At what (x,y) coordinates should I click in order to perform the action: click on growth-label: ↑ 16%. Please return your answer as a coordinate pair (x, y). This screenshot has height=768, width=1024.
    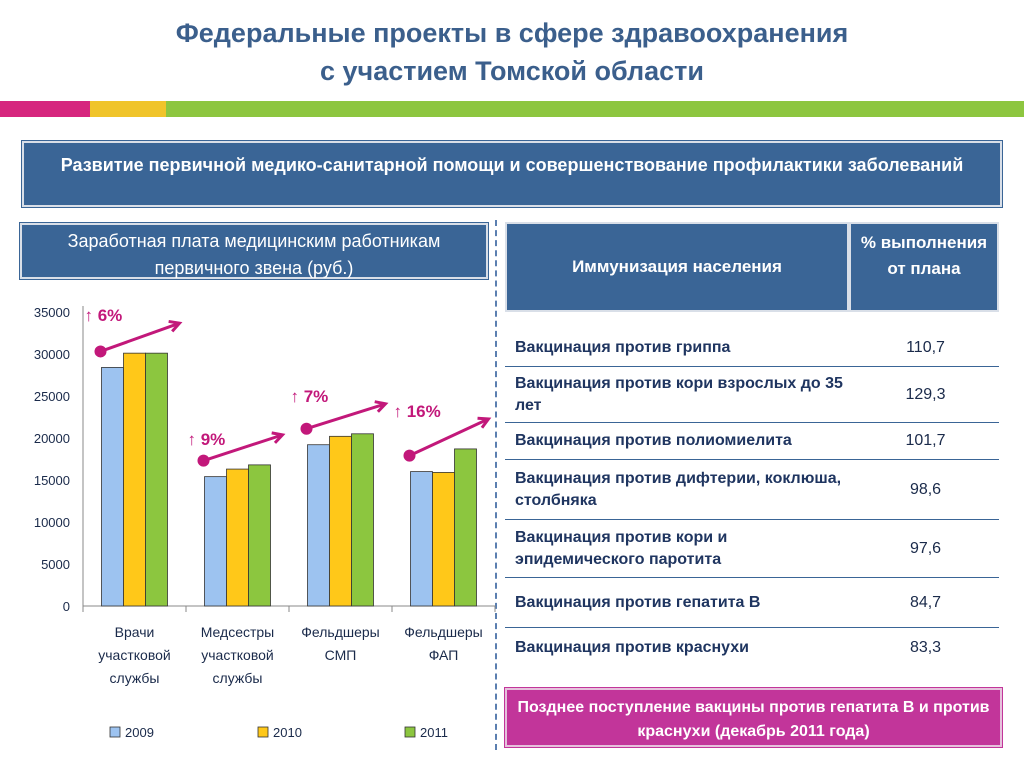
    Looking at the image, I should click on (417, 411).